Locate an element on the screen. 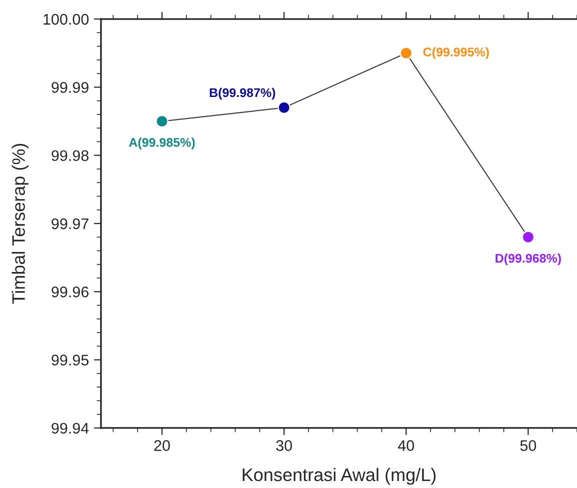 The image size is (577, 488). y-tick-label: 99.97 is located at coordinates (70, 224).